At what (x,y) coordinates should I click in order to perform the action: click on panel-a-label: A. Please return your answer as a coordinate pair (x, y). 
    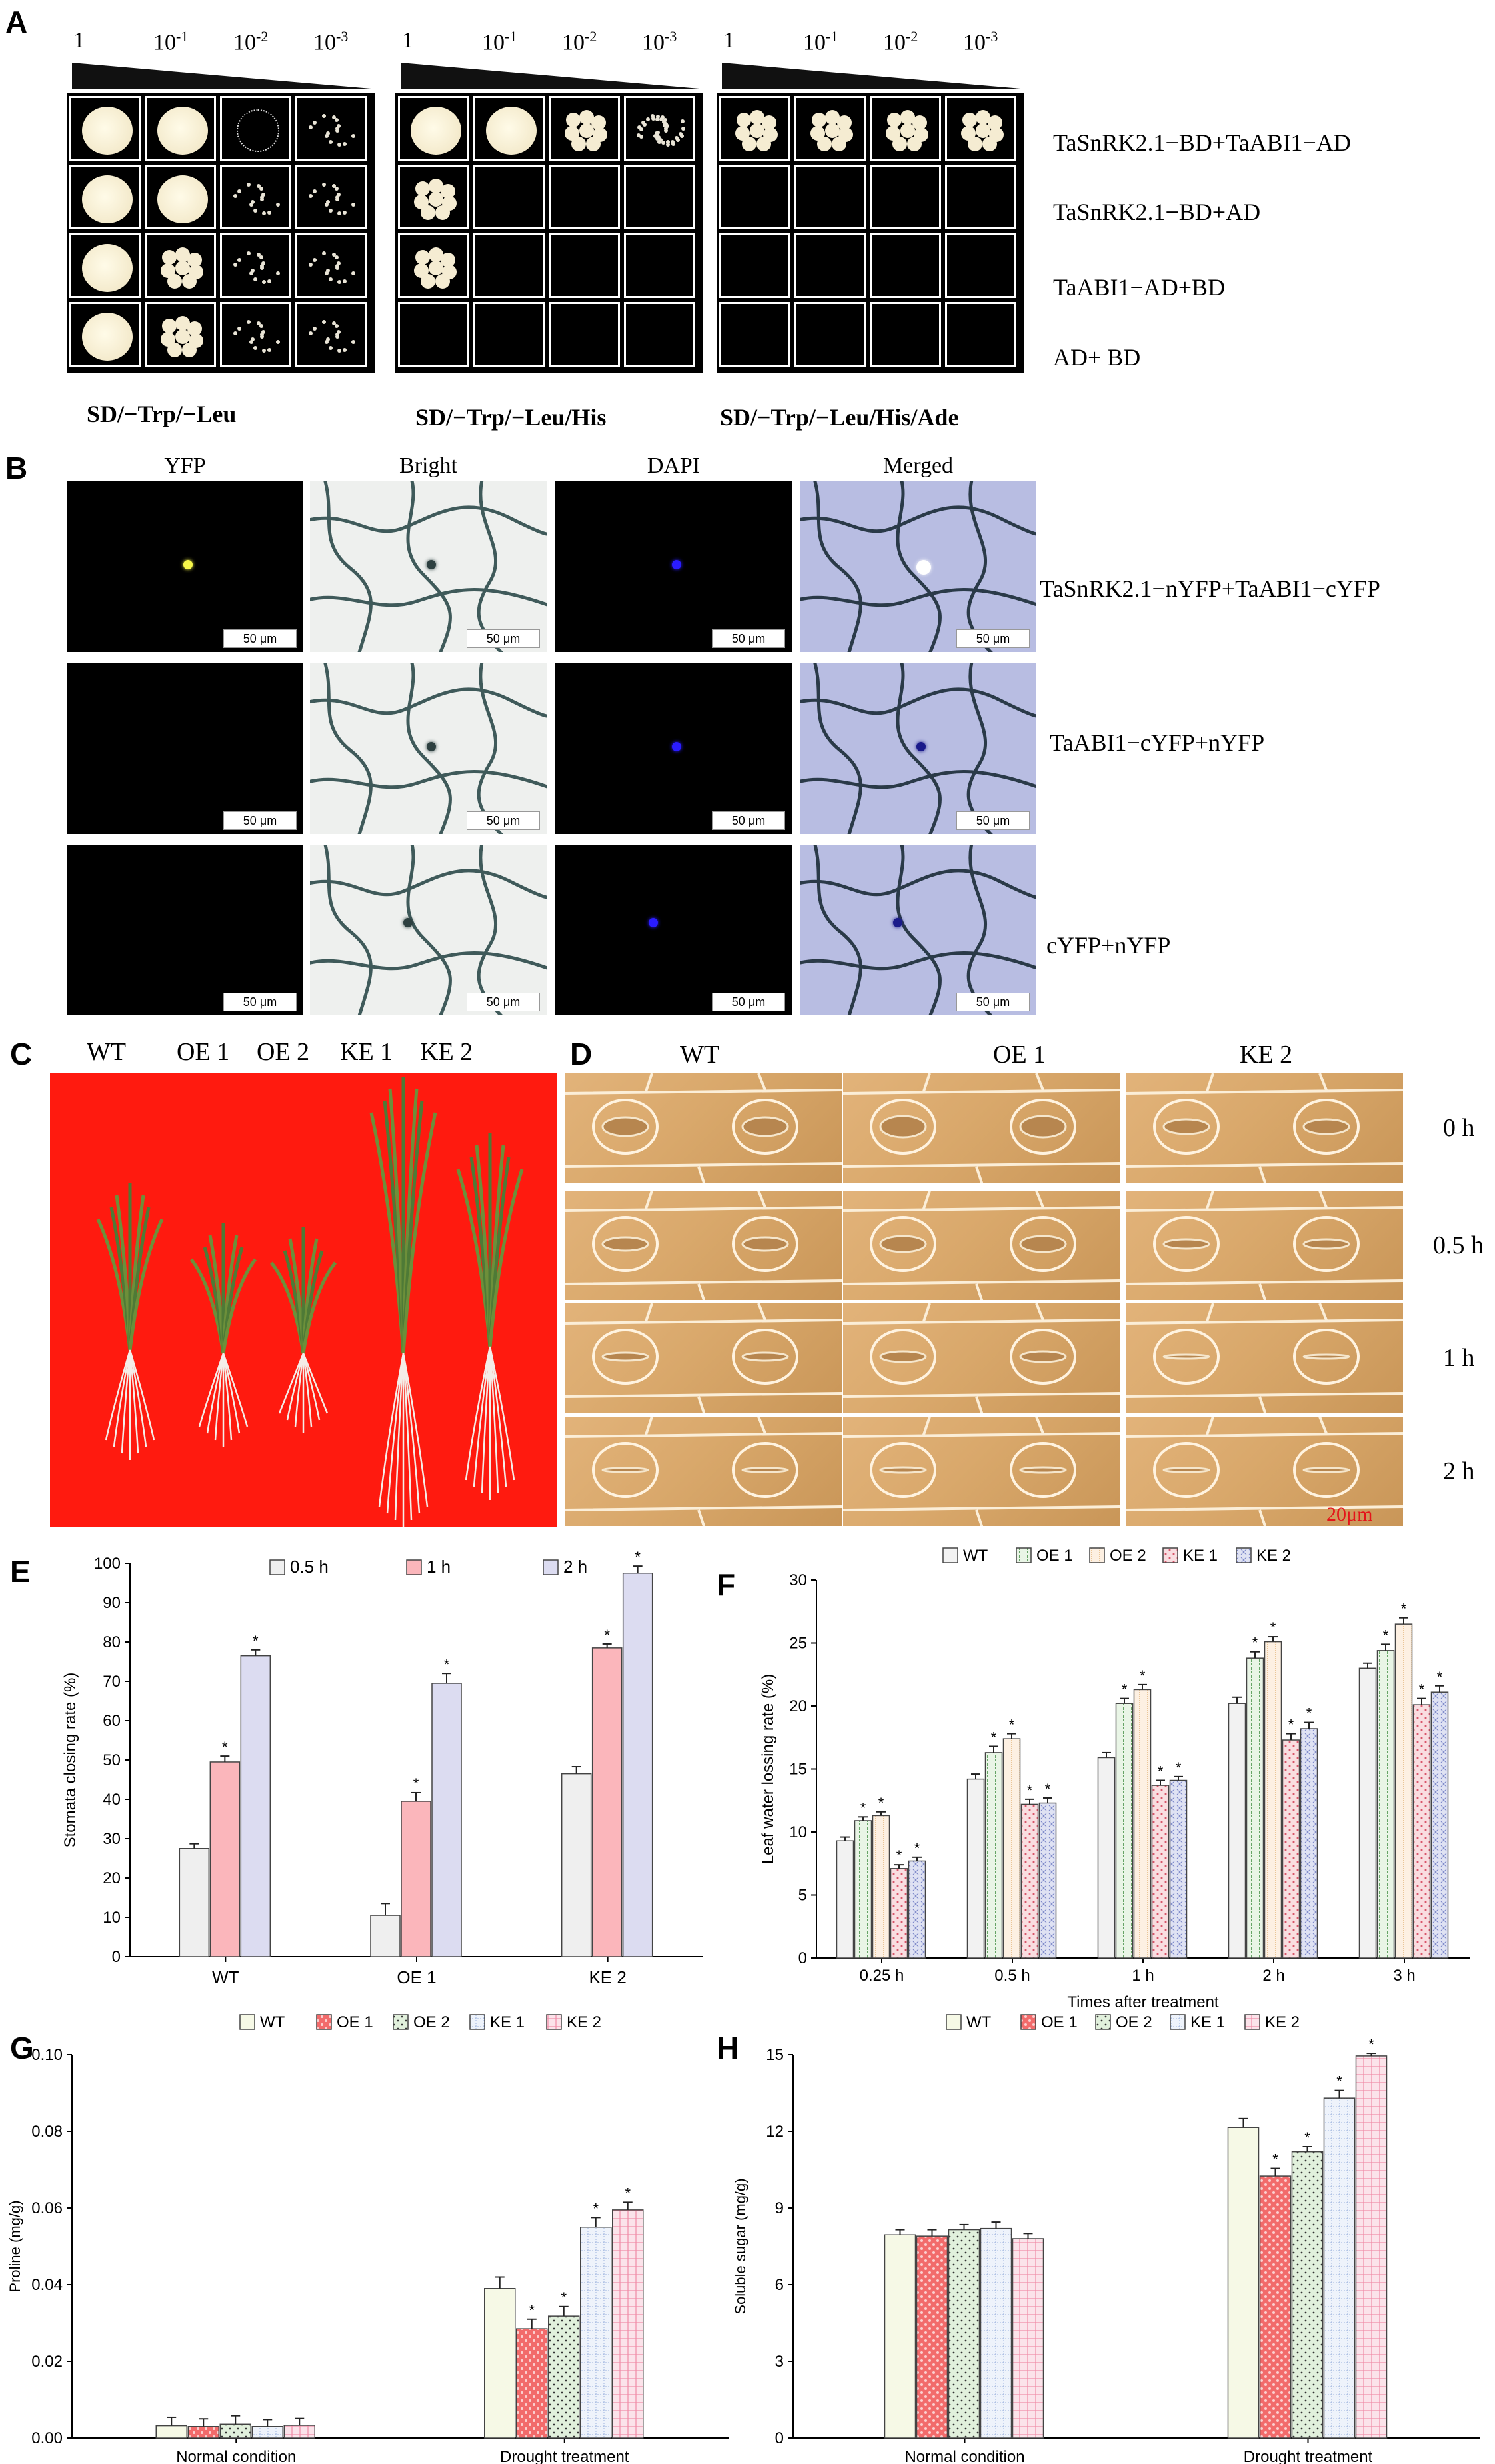
    Looking at the image, I should click on (16, 22).